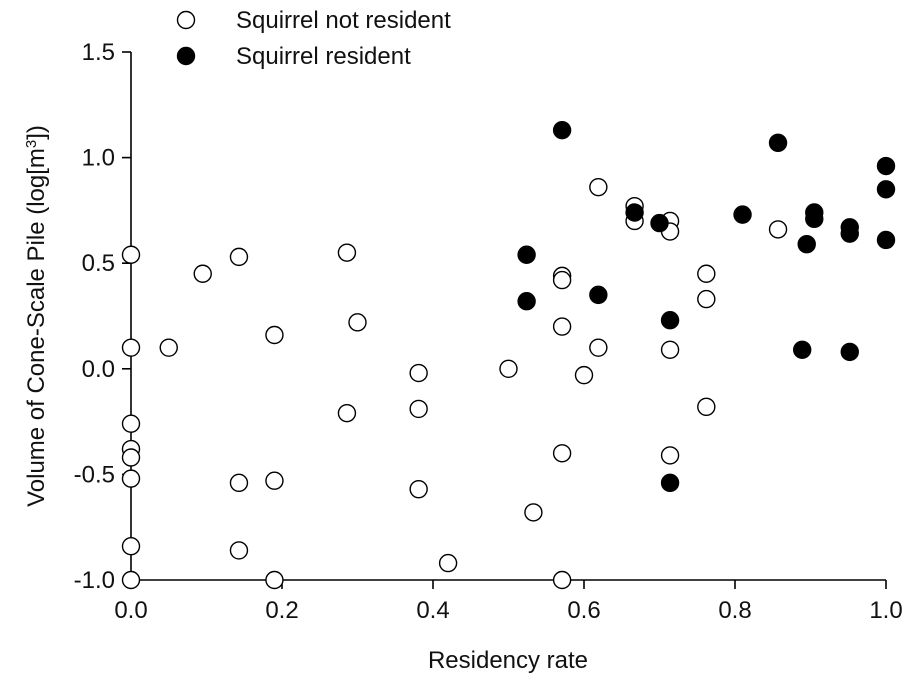  Describe the element at coordinates (130, 610) in the screenshot. I see `x-tick-label: 0.0` at that location.